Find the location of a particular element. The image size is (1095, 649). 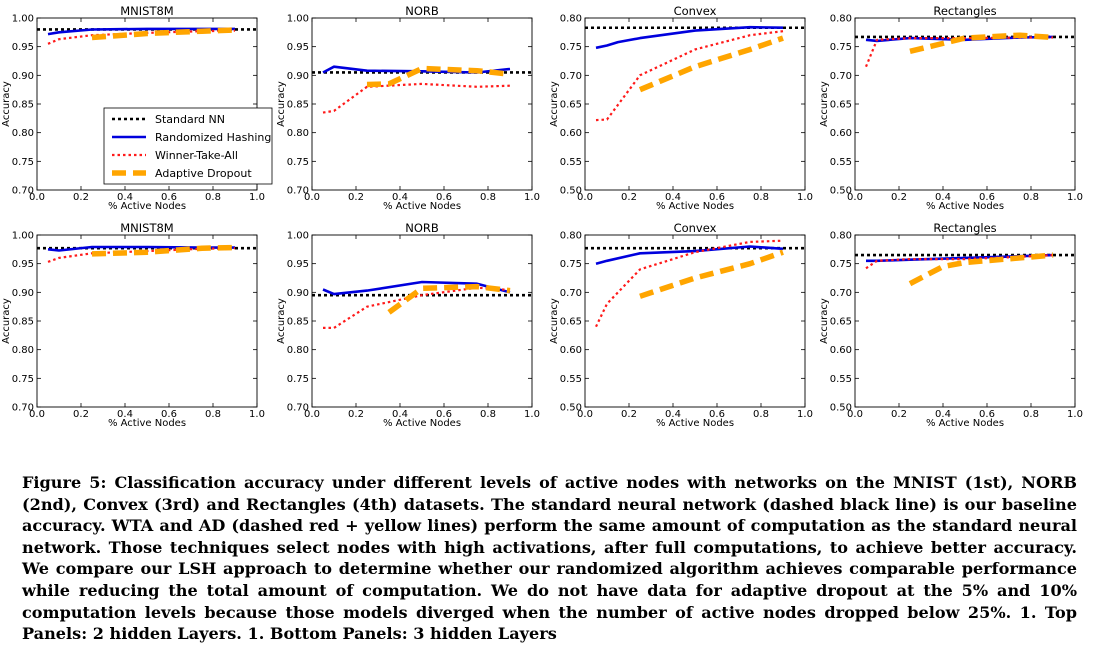

legend-label-standard: Standard NN is located at coordinates (190, 119).